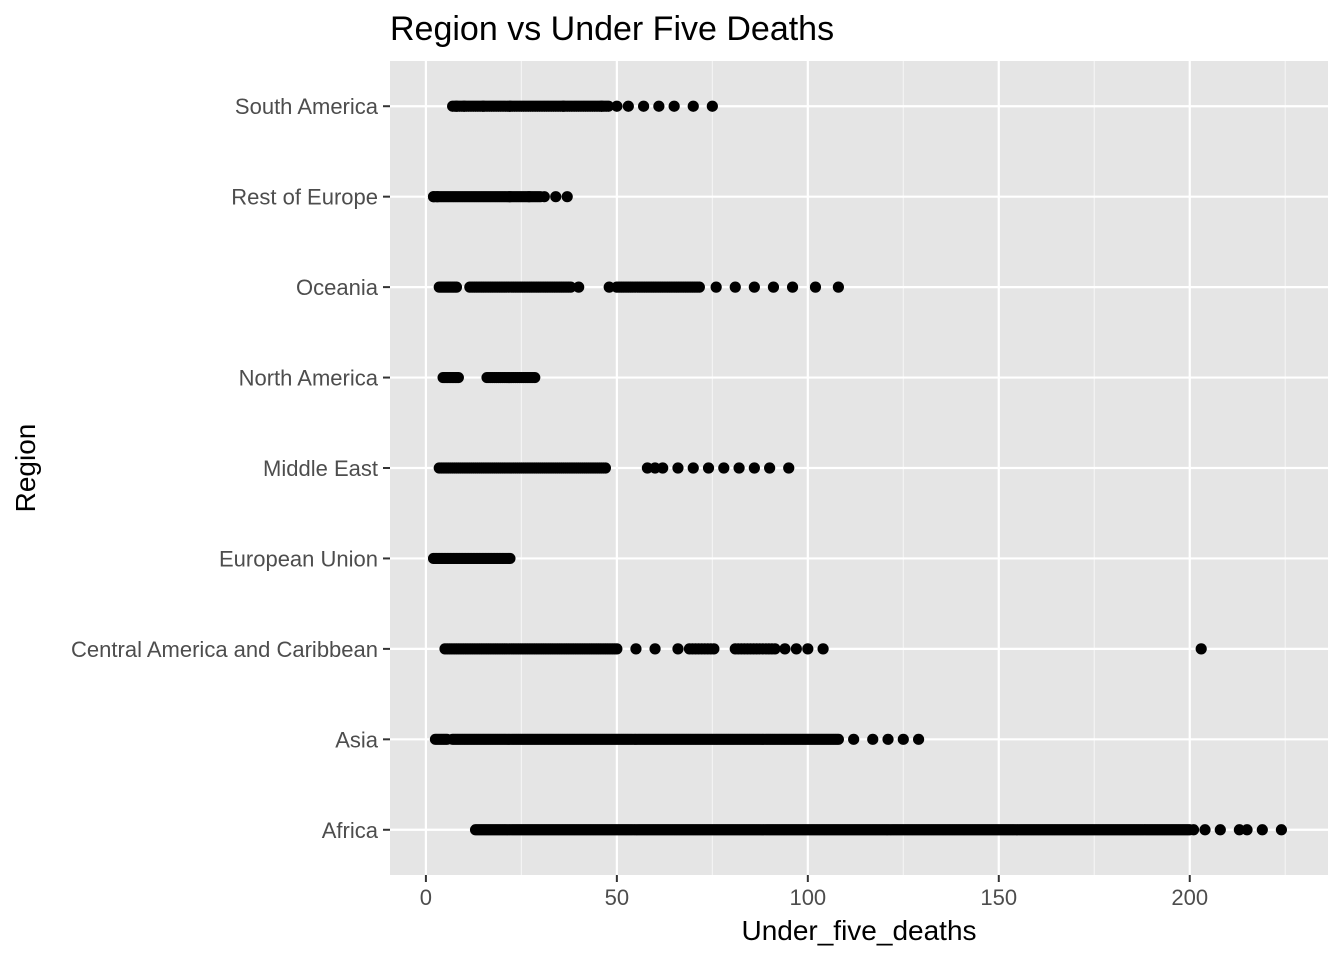  Describe the element at coordinates (337, 287) in the screenshot. I see `y-tick-label: Oceania` at that location.